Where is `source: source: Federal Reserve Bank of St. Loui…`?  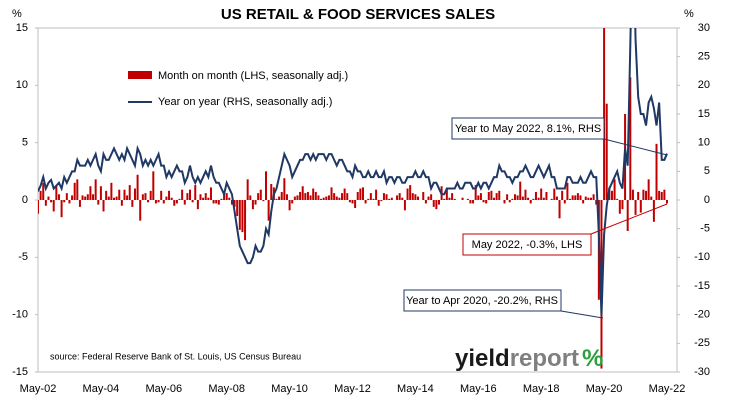 source: source: Federal Reserve Bank of St. Loui… is located at coordinates (175, 356).